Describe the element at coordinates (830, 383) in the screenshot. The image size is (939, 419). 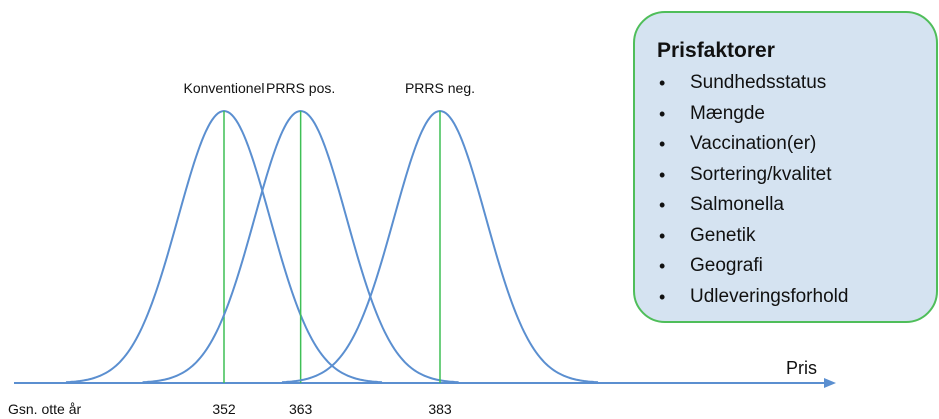
I see `x-axis-arrowhead` at that location.